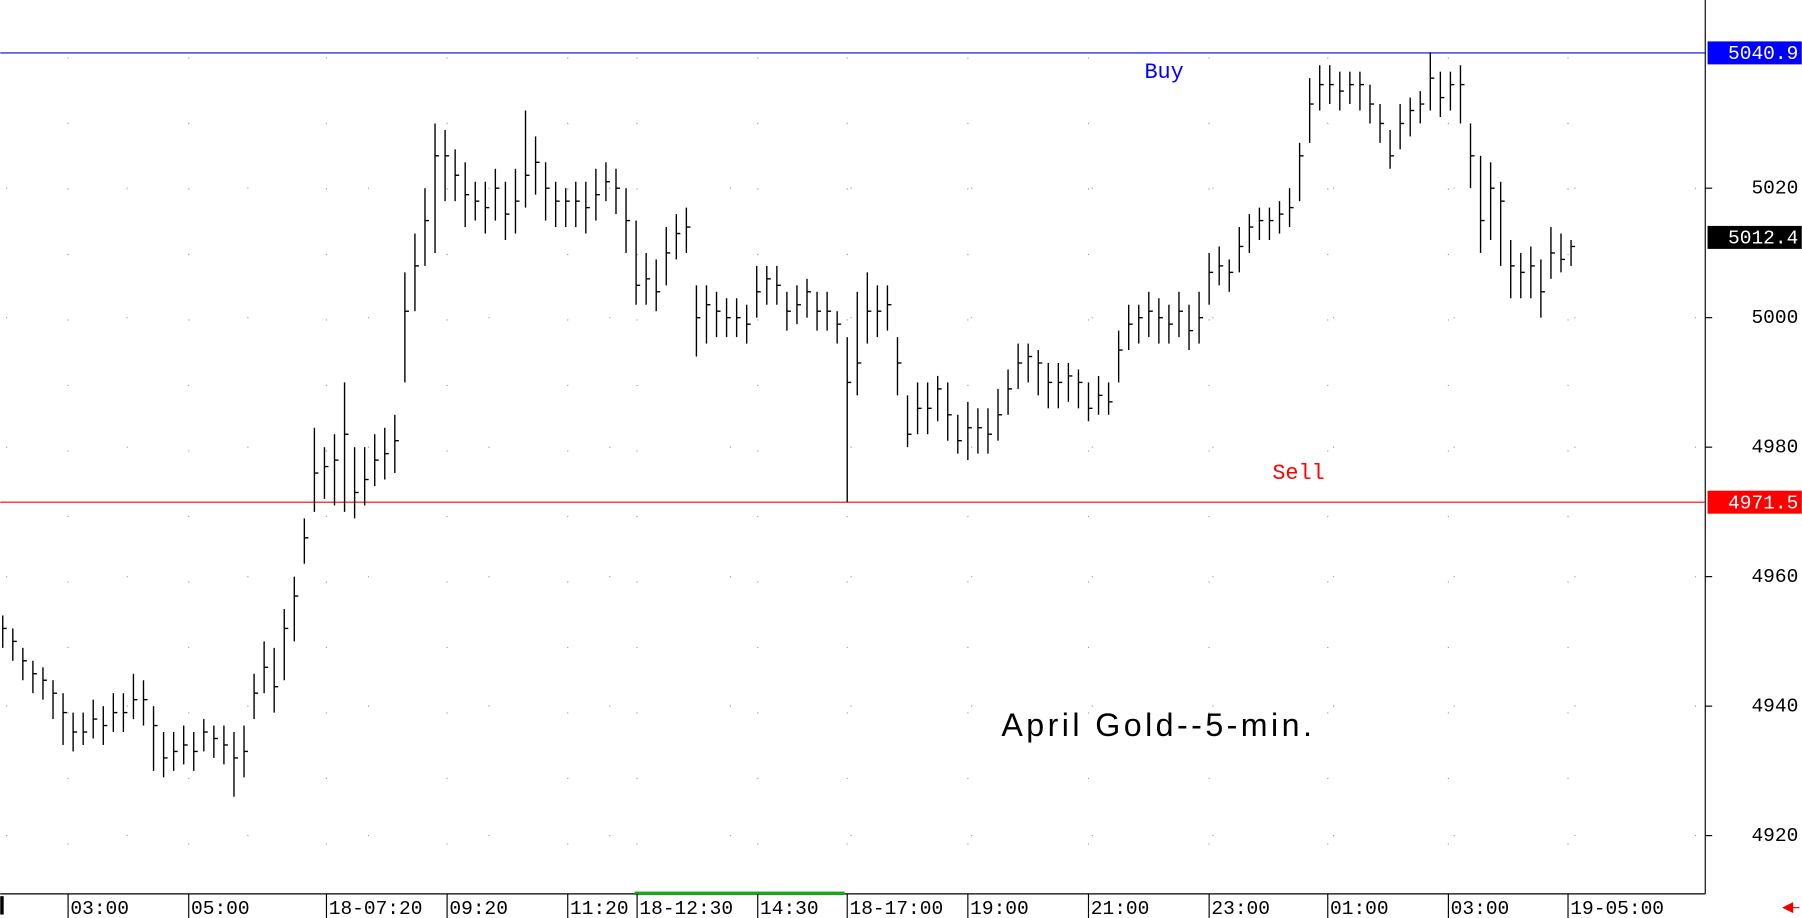 Image resolution: width=1802 pixels, height=918 pixels. Describe the element at coordinates (897, 908) in the screenshot. I see `x-tick-label: 18-17:00` at that location.